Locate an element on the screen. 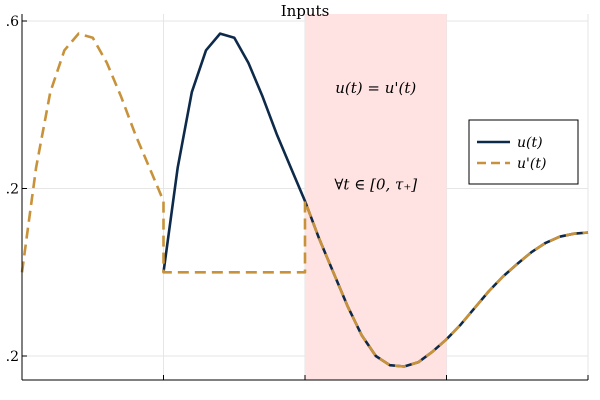 The width and height of the screenshot is (600, 400). legend-label-0: u(t) is located at coordinates (530, 143).